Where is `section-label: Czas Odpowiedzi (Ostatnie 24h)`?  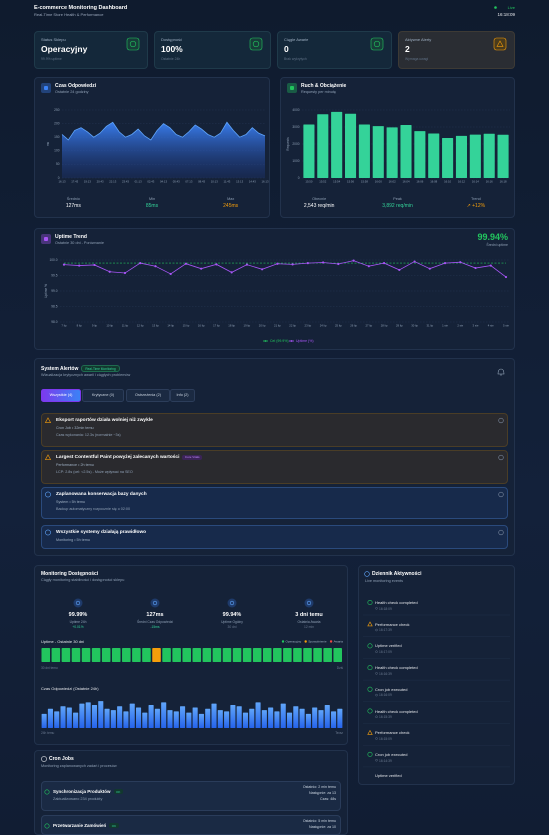
section-label: Czas Odpowiedzi (Ostatnie 24h) is located at coordinates (70, 688).